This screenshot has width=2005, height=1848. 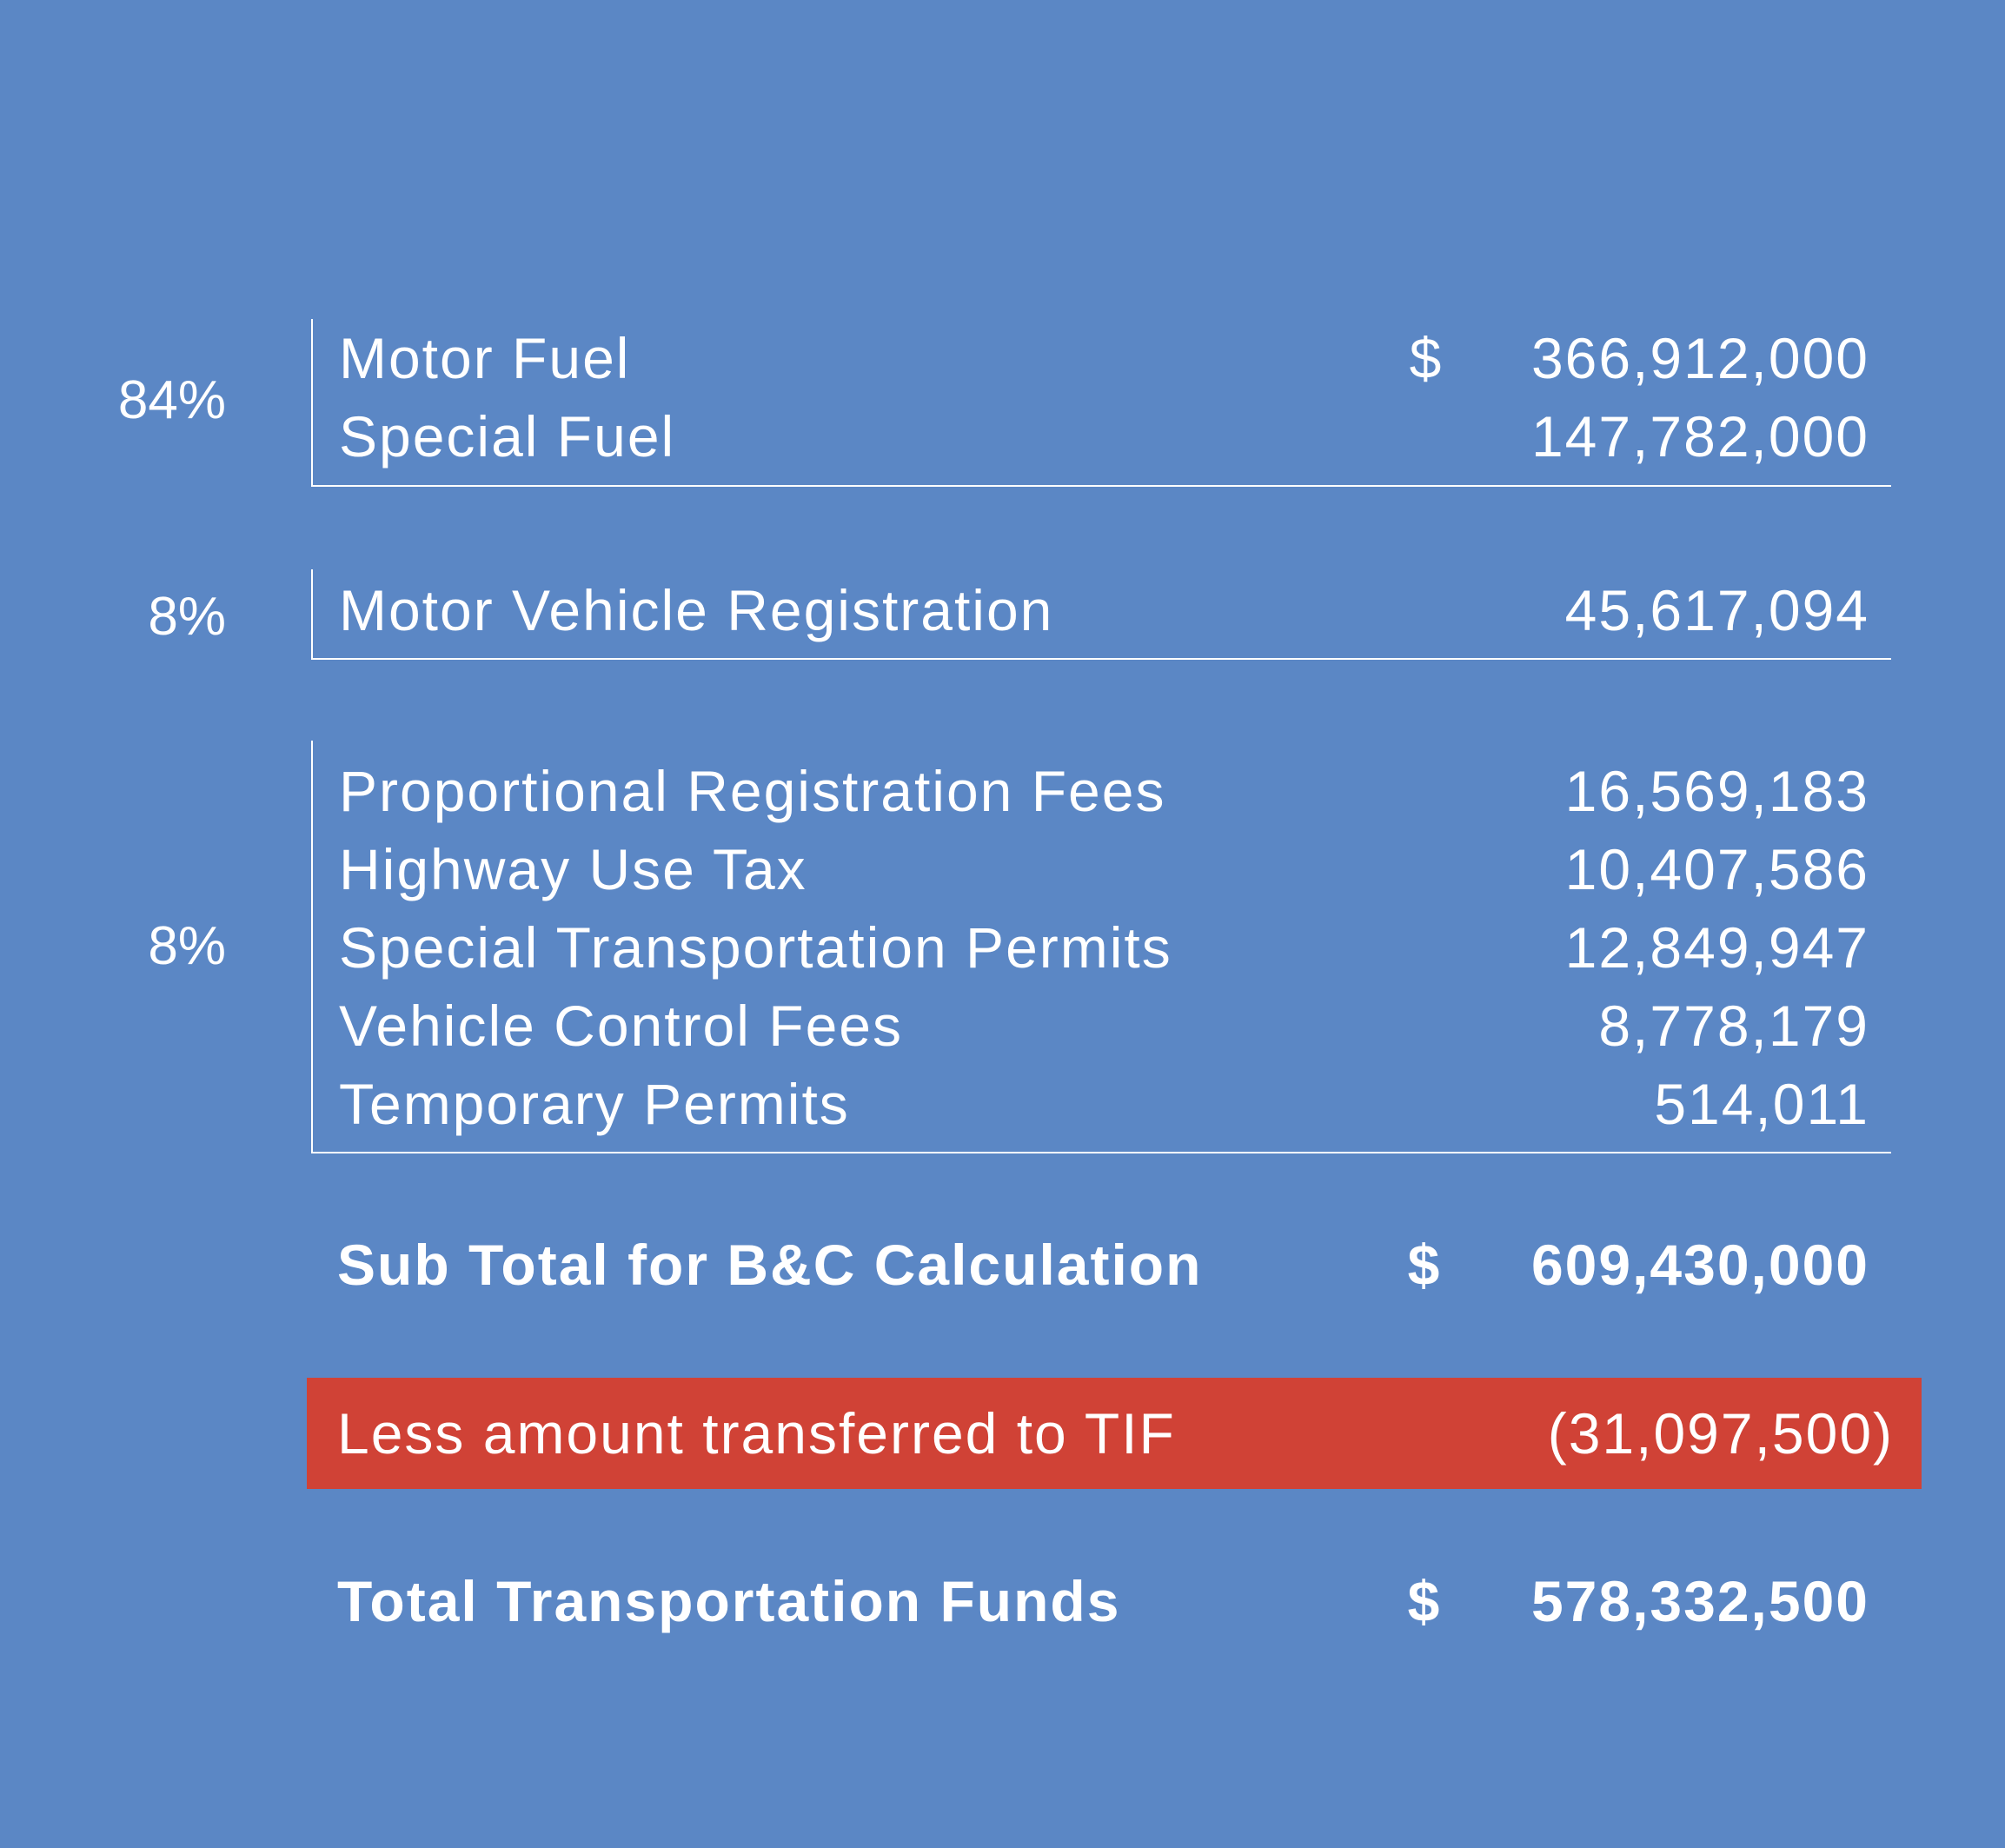 I want to click on group-fuel-percent: 84%, so click(x=171, y=400).